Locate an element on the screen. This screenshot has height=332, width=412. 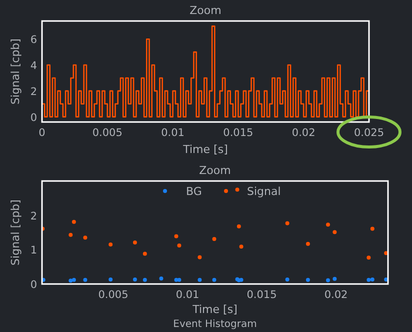
legend-label: BG is located at coordinates (194, 191).